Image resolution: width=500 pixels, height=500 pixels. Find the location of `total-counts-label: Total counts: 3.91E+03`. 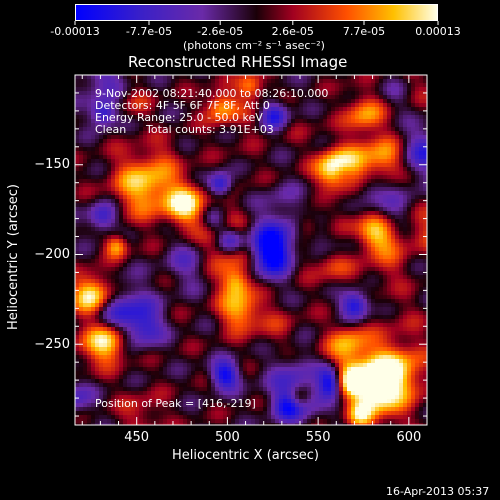

total-counts-label: Total counts: 3.91E+03 is located at coordinates (210, 129).